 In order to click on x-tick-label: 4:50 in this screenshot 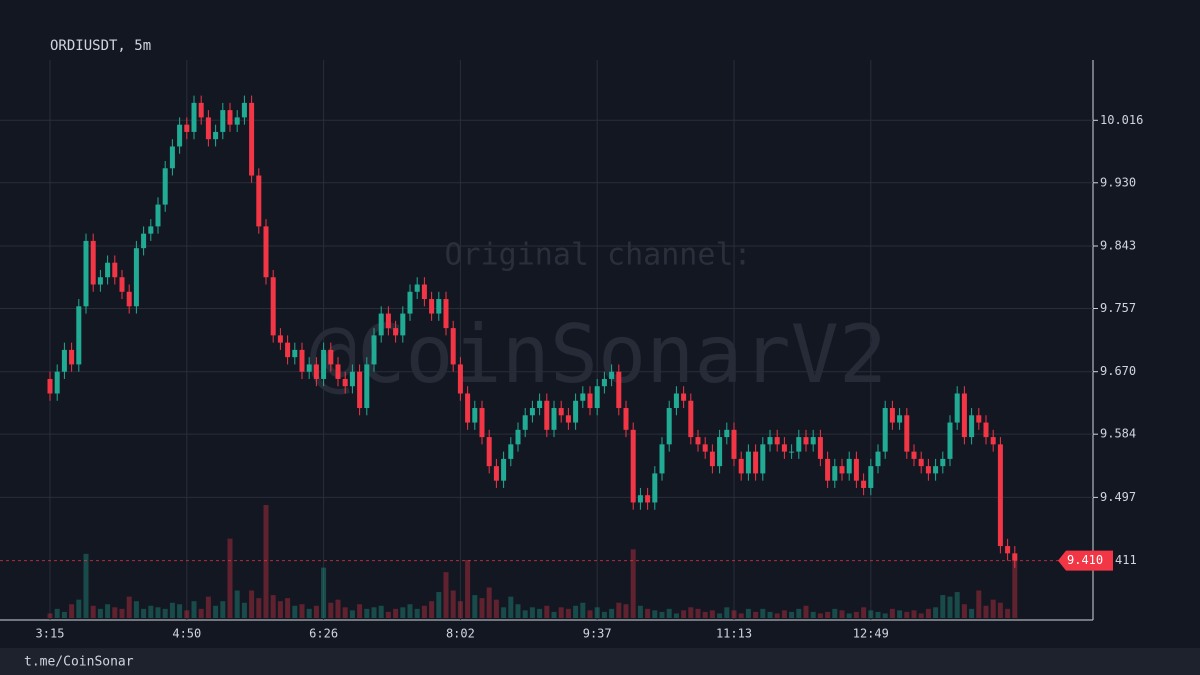, I will do `click(186, 634)`.